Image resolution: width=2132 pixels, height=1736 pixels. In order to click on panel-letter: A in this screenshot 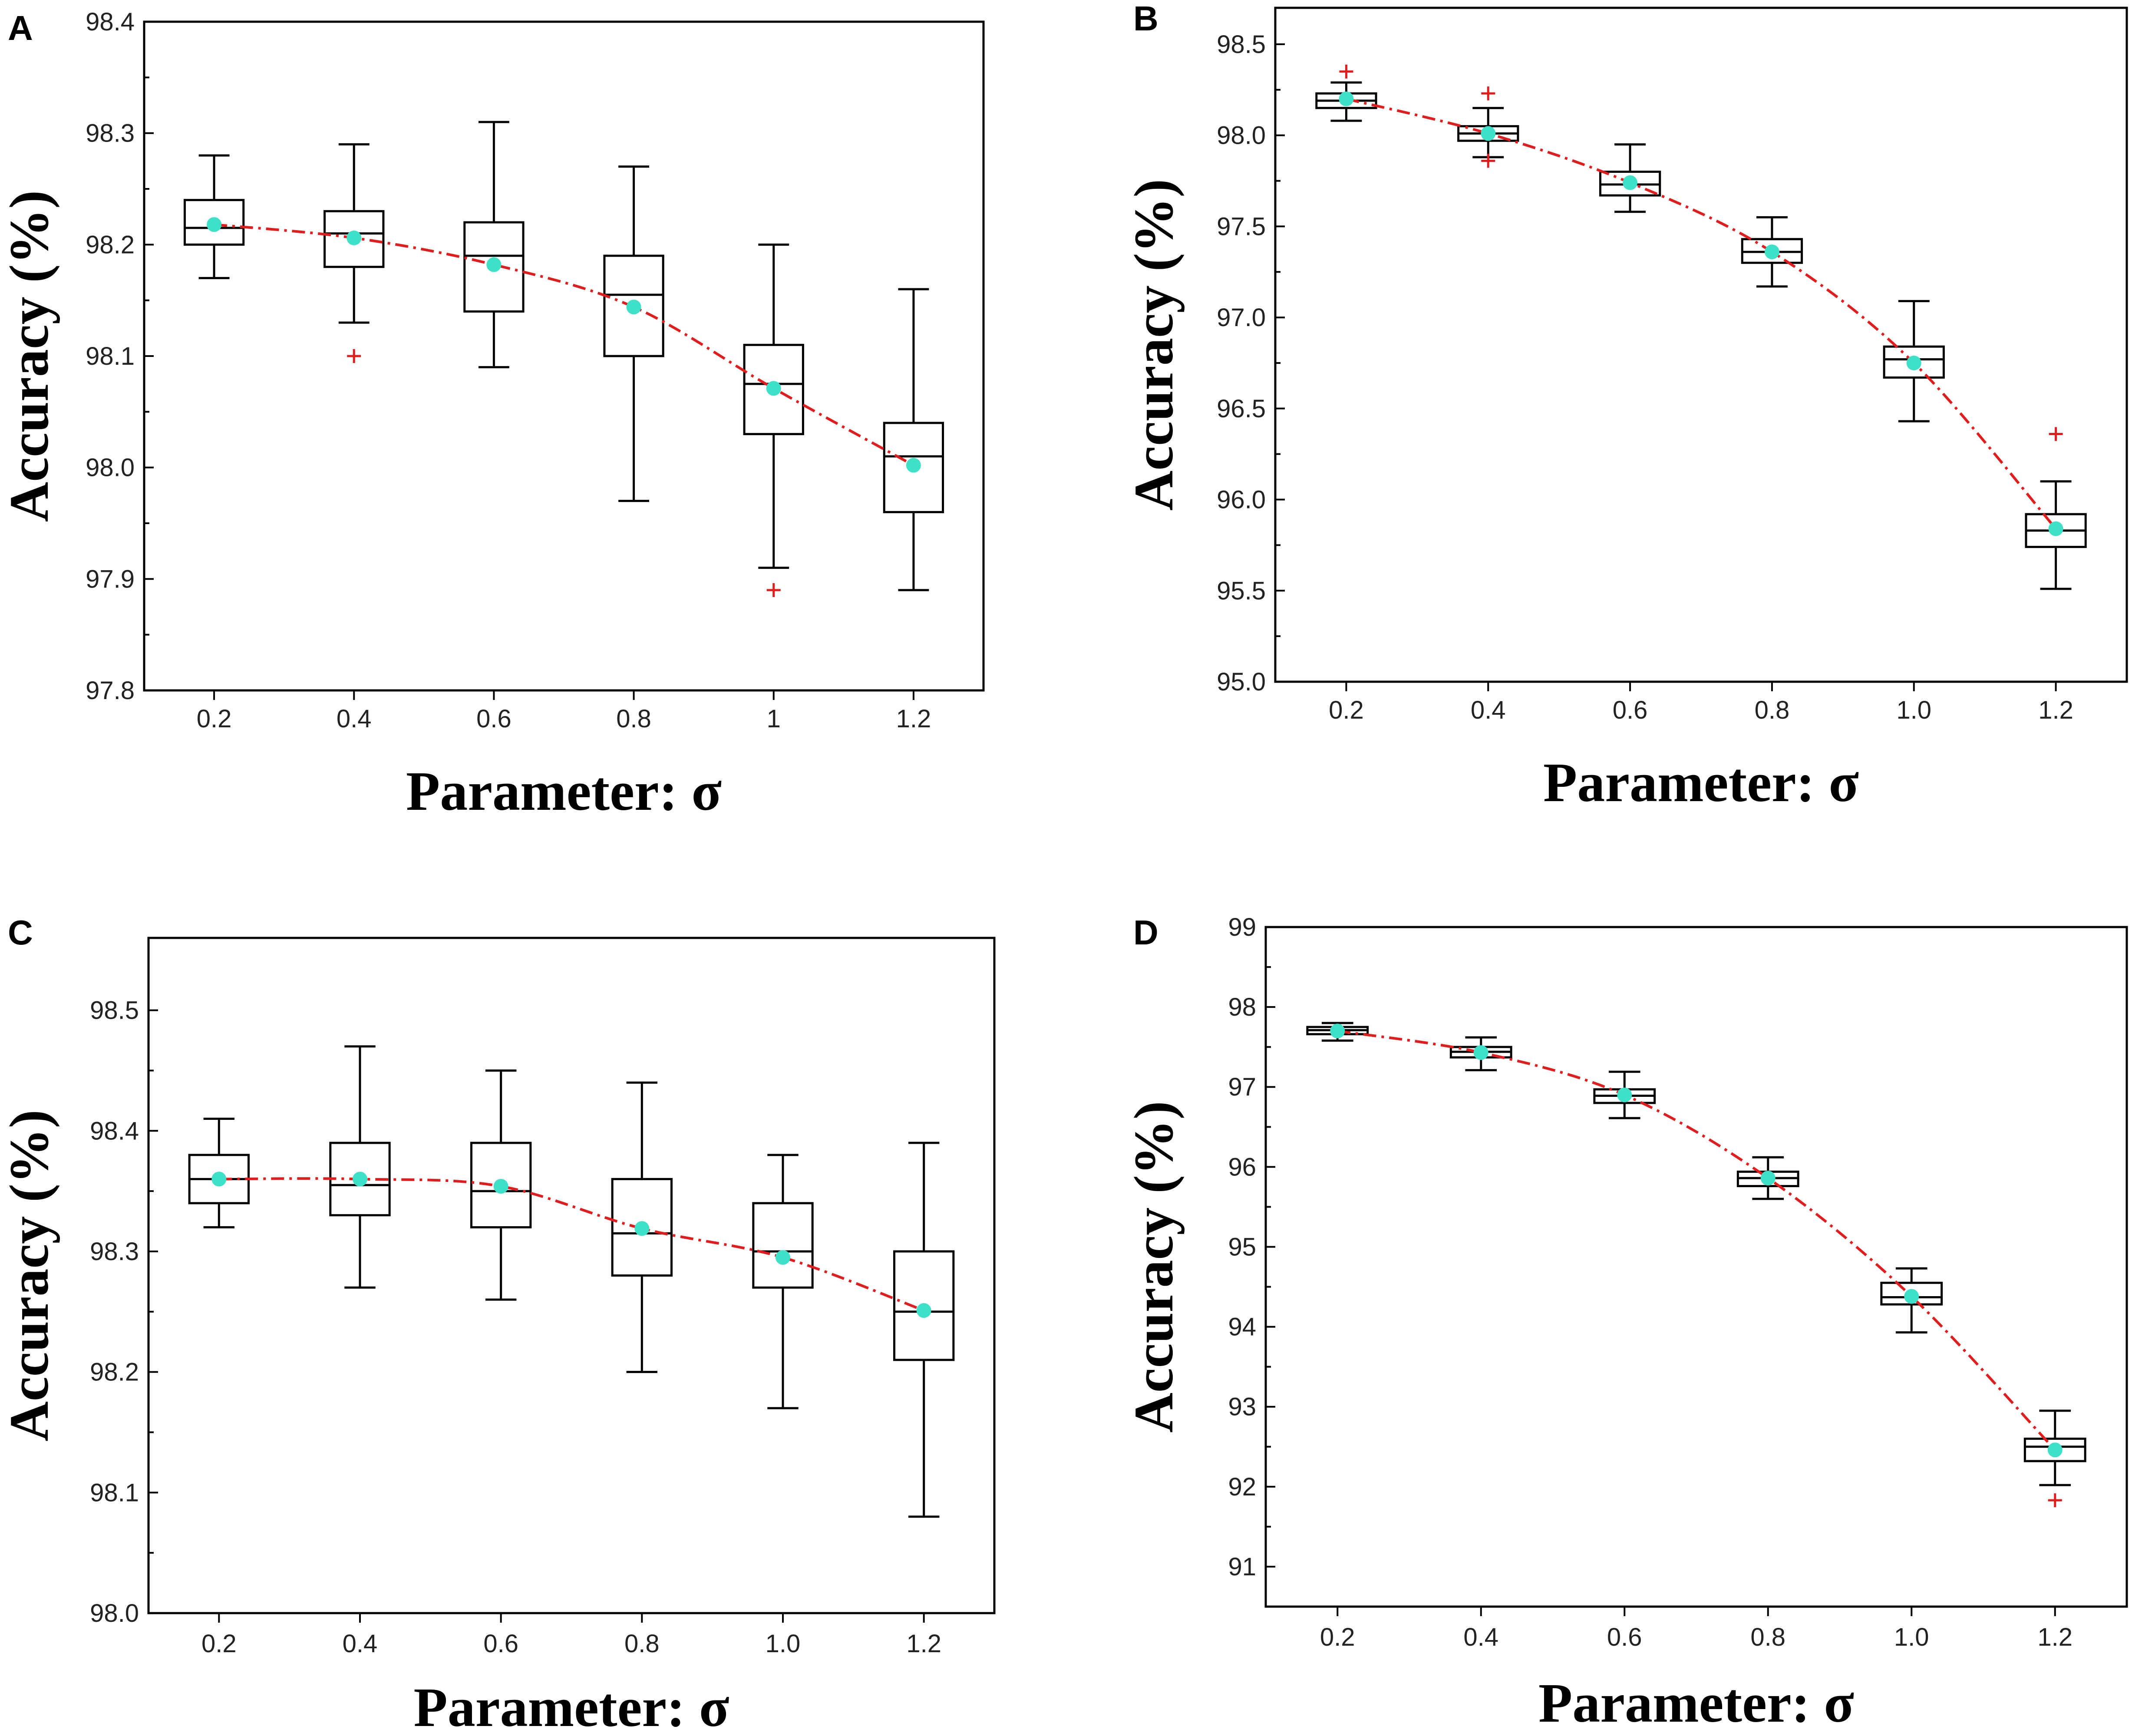, I will do `click(20, 28)`.